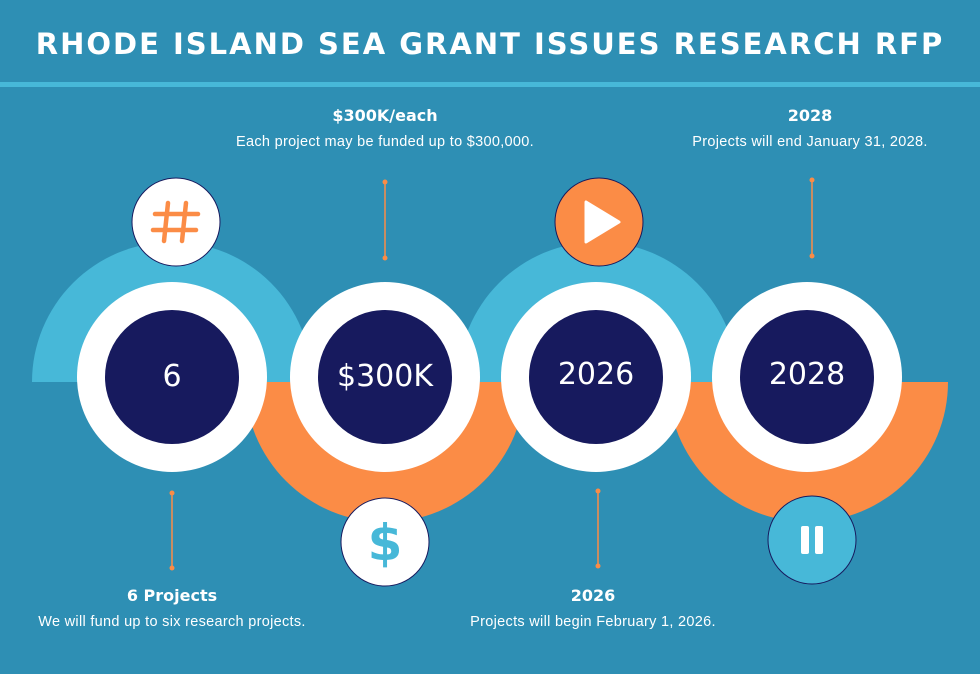 Image resolution: width=980 pixels, height=674 pixels. What do you see at coordinates (385, 115) in the screenshot?
I see `step-2-heading: $300K/each` at bounding box center [385, 115].